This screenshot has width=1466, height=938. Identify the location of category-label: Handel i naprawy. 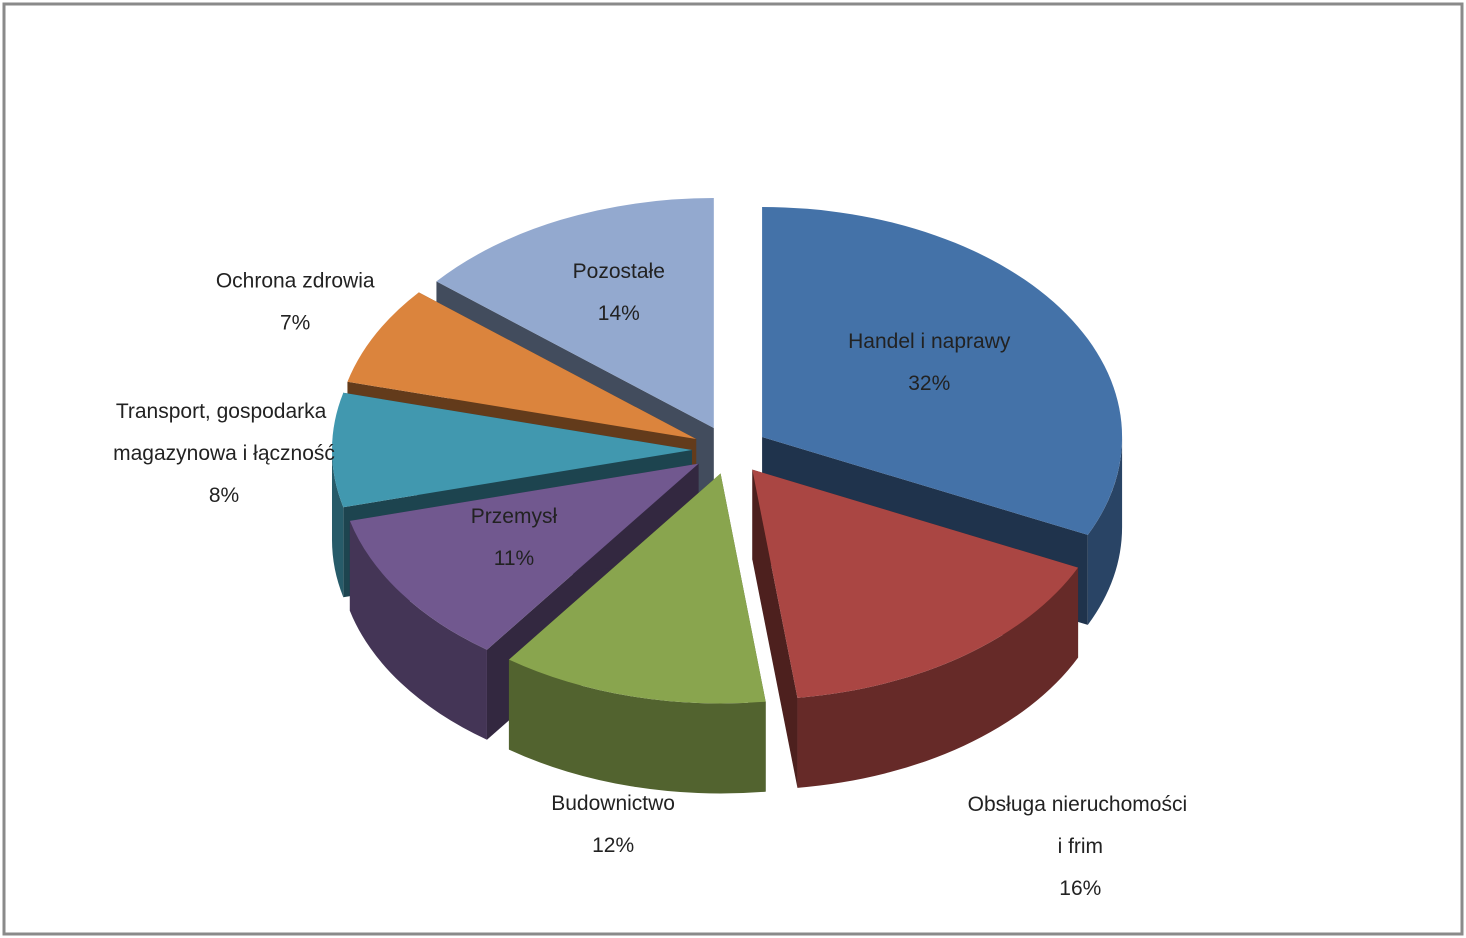
(929, 341).